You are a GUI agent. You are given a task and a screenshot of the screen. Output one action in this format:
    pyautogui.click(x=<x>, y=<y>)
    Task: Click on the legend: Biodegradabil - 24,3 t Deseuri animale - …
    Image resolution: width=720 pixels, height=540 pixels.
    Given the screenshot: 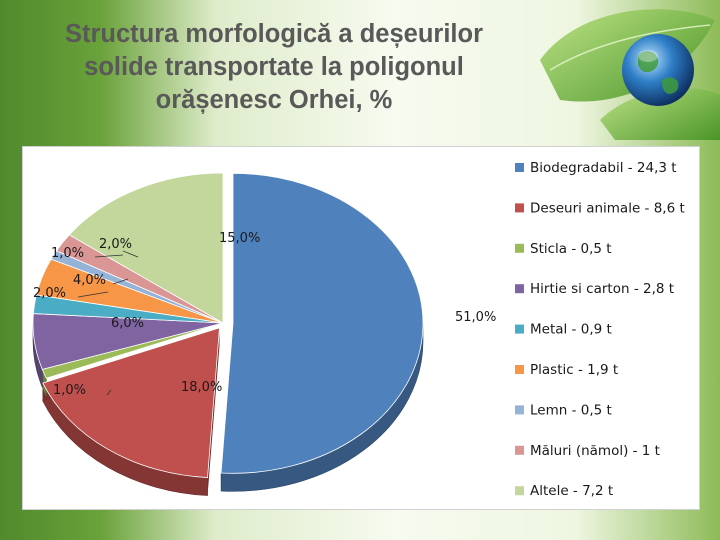 What is the action you would take?
    pyautogui.click(x=600, y=329)
    